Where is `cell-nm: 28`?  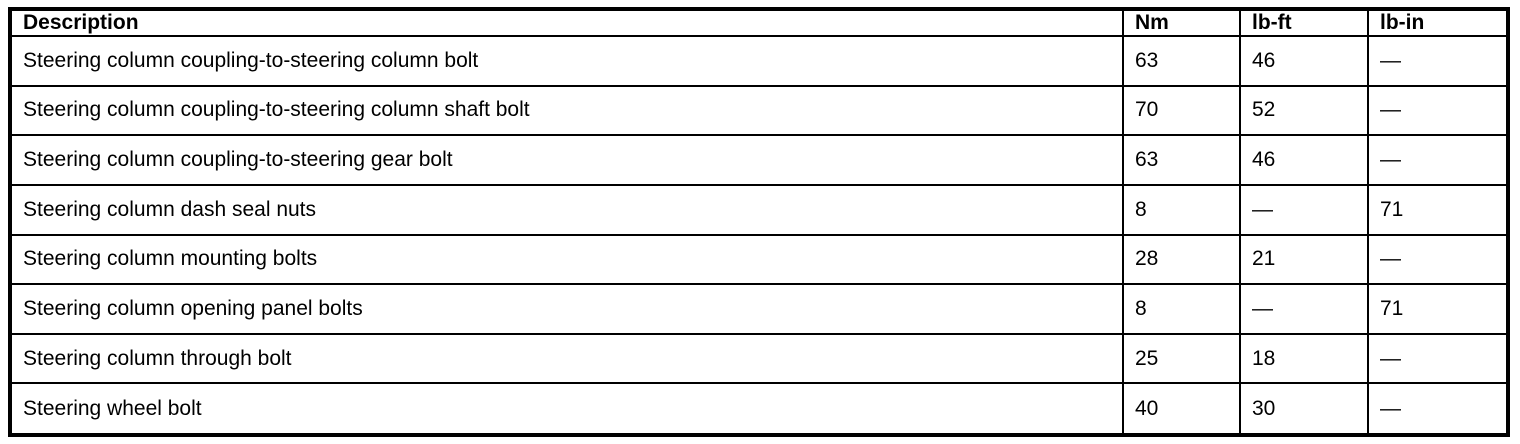
cell-nm: 28 is located at coordinates (1181, 259).